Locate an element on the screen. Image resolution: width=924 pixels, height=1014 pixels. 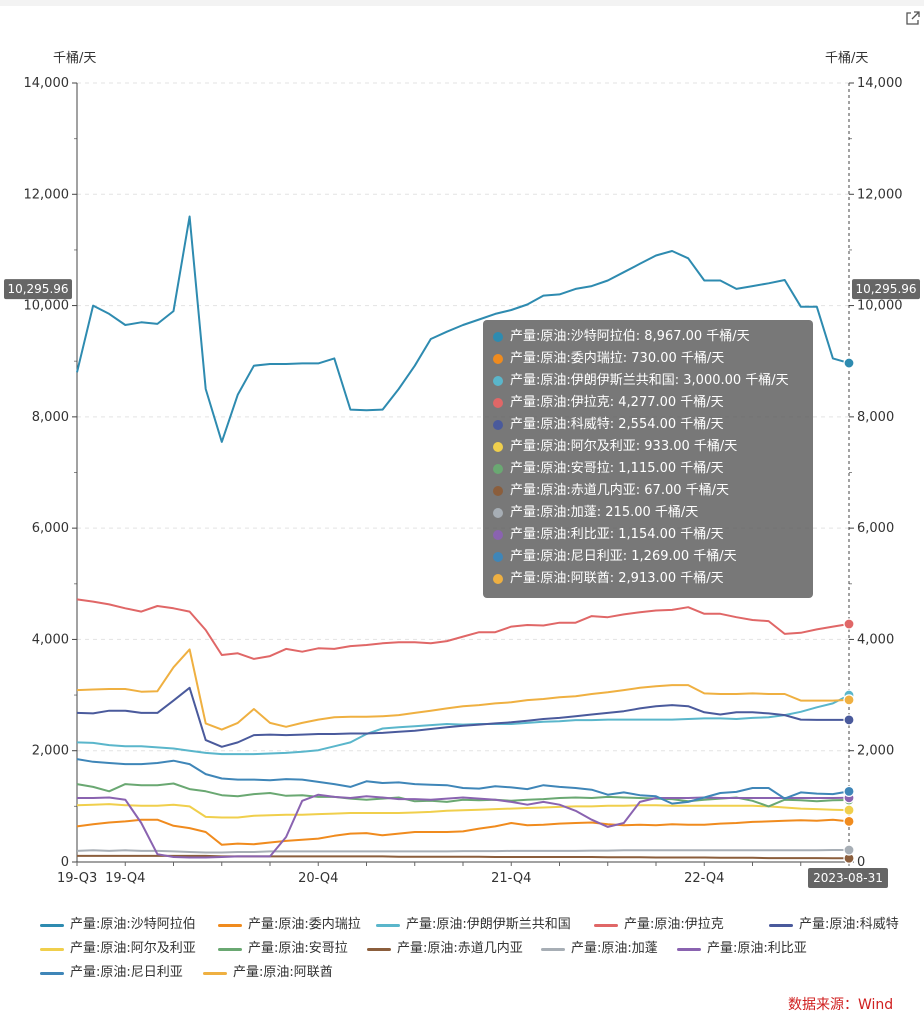
crosshair-value-right: 10,295.96 is located at coordinates (885, 289).